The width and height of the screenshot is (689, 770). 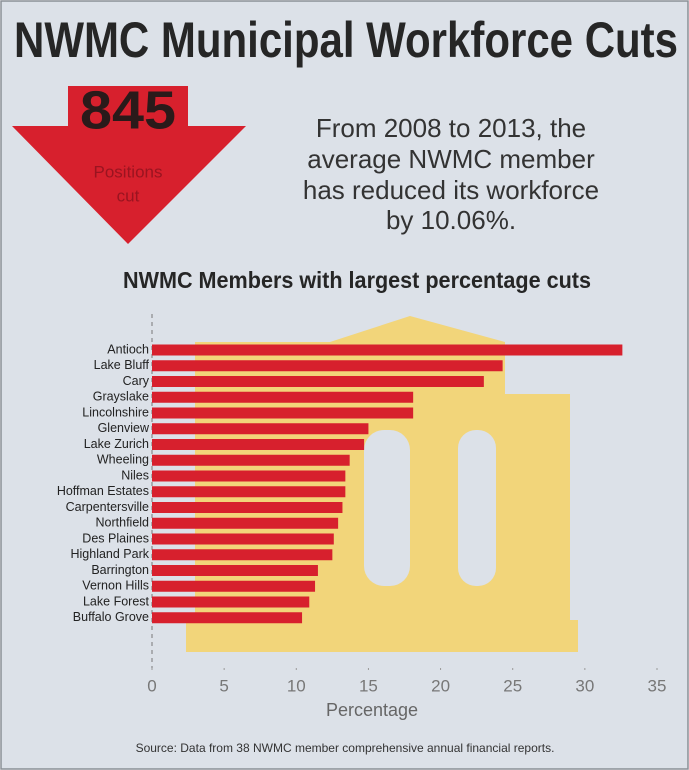 I want to click on y-tick-label: Wheeling, so click(x=123, y=460).